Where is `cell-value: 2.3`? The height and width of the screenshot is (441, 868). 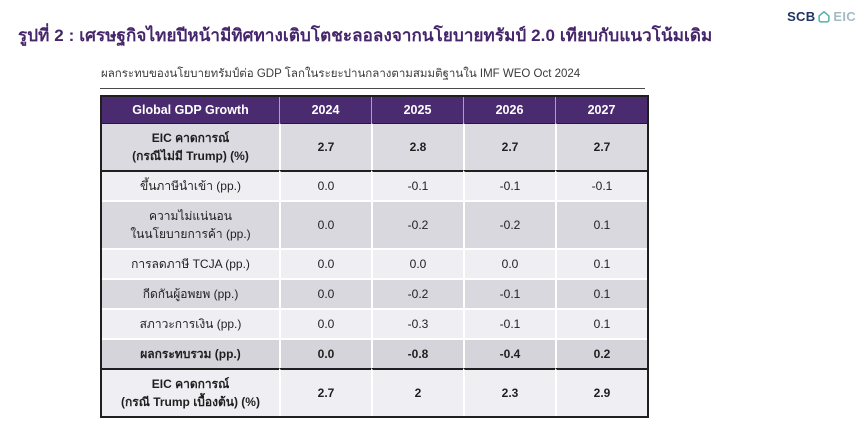
cell-value: 2.3 is located at coordinates (509, 392).